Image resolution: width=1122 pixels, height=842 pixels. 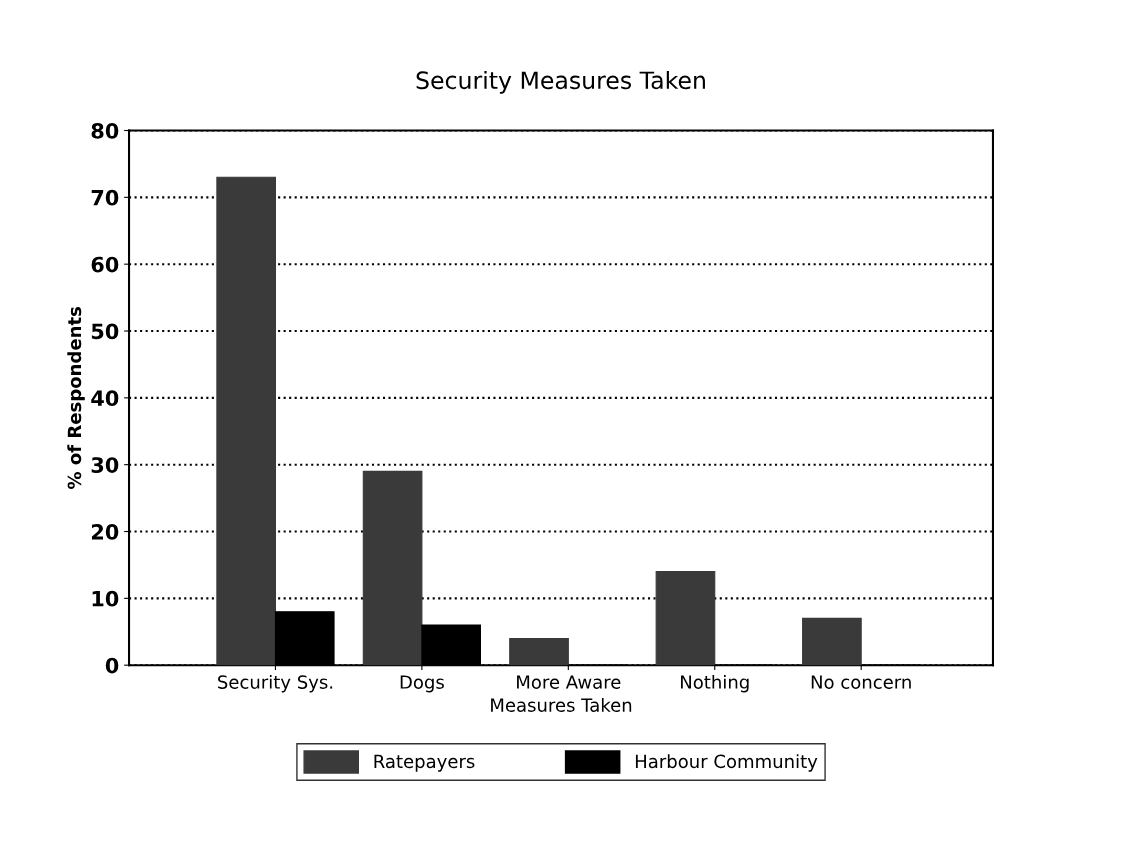 What do you see at coordinates (560, 82) in the screenshot?
I see `chart-title: Security Measures Taken` at bounding box center [560, 82].